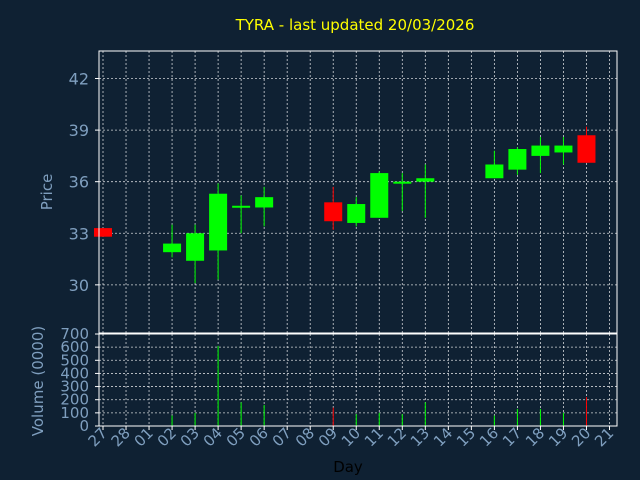 The width and height of the screenshot is (640, 480). Describe the element at coordinates (79, 79) in the screenshot. I see `price-tick-label: 42` at that location.